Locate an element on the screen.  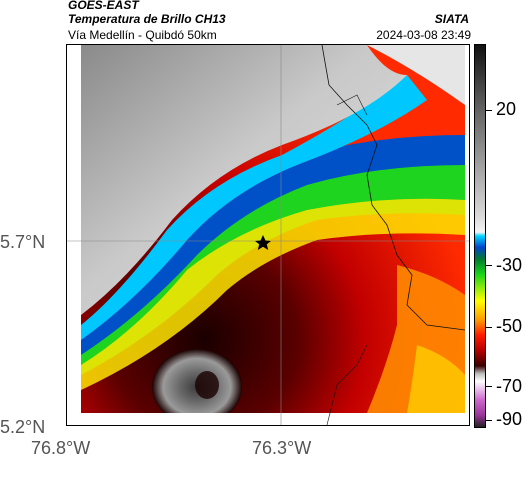
colorbar-tick-label: -50 is located at coordinates (509, 326).